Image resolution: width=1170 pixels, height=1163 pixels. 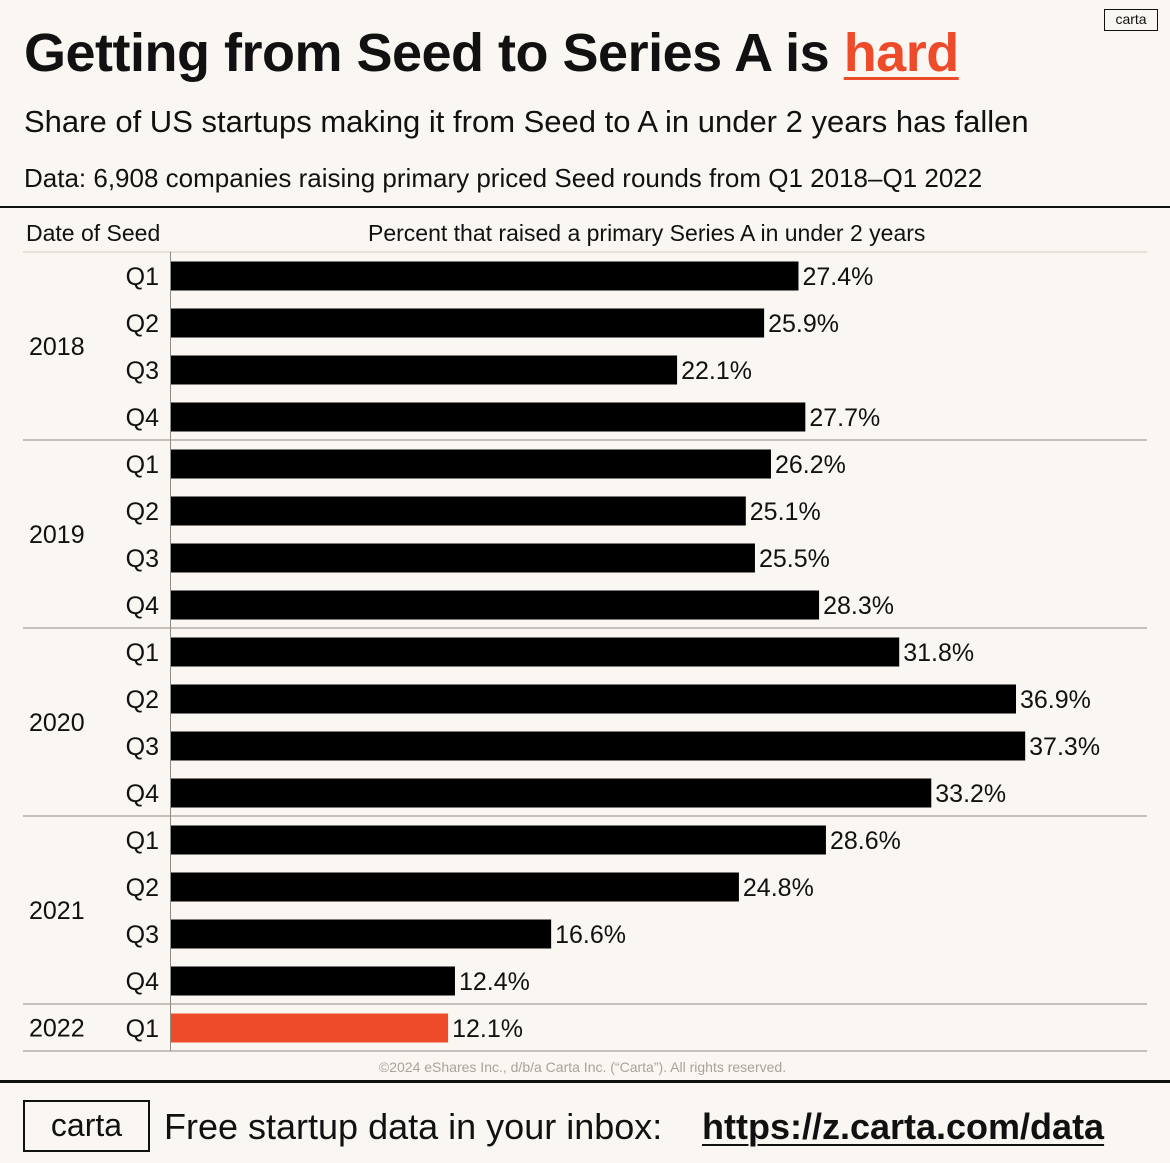 I want to click on value-label: 31.8%, so click(x=938, y=653).